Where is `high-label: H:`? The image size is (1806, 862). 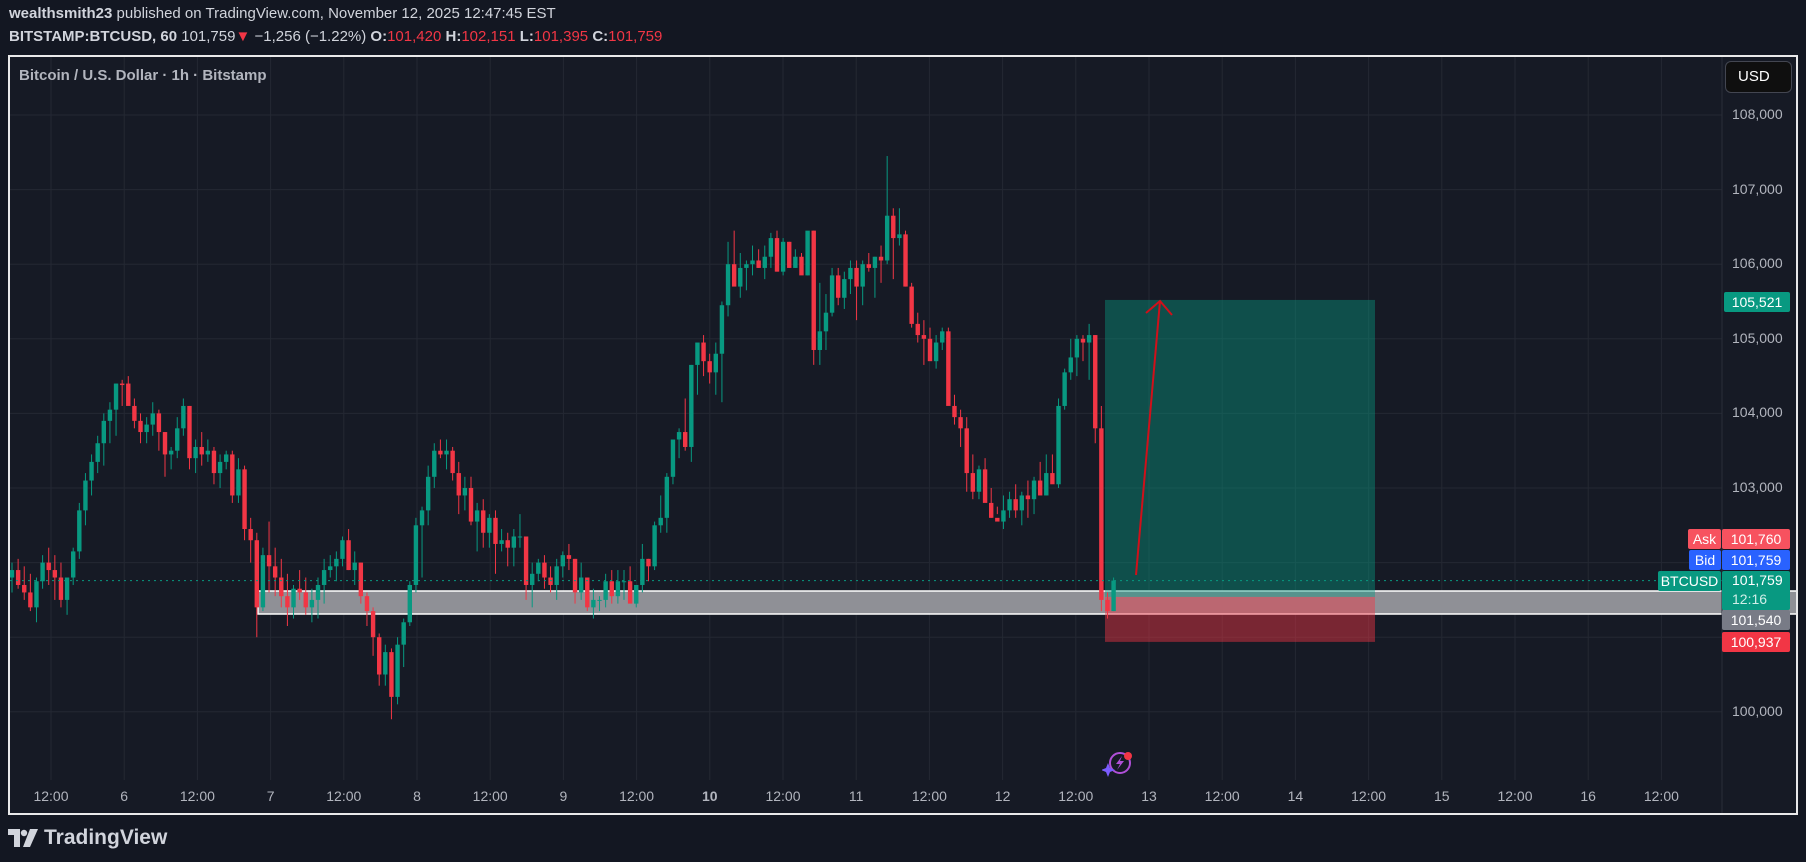 high-label: H: is located at coordinates (453, 36).